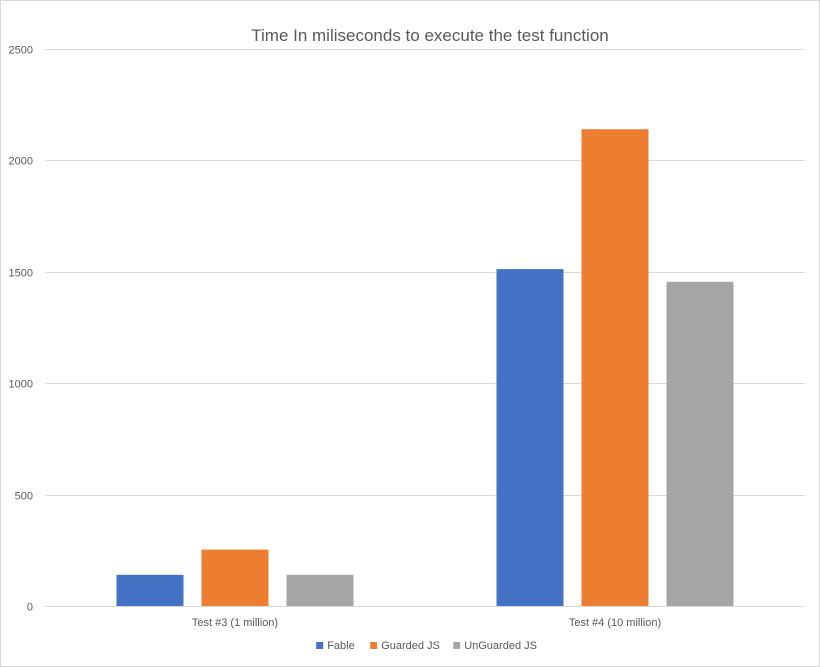 This screenshot has height=667, width=820. I want to click on legend: Fable Guarded JS UnGuarded JS, so click(426, 646).